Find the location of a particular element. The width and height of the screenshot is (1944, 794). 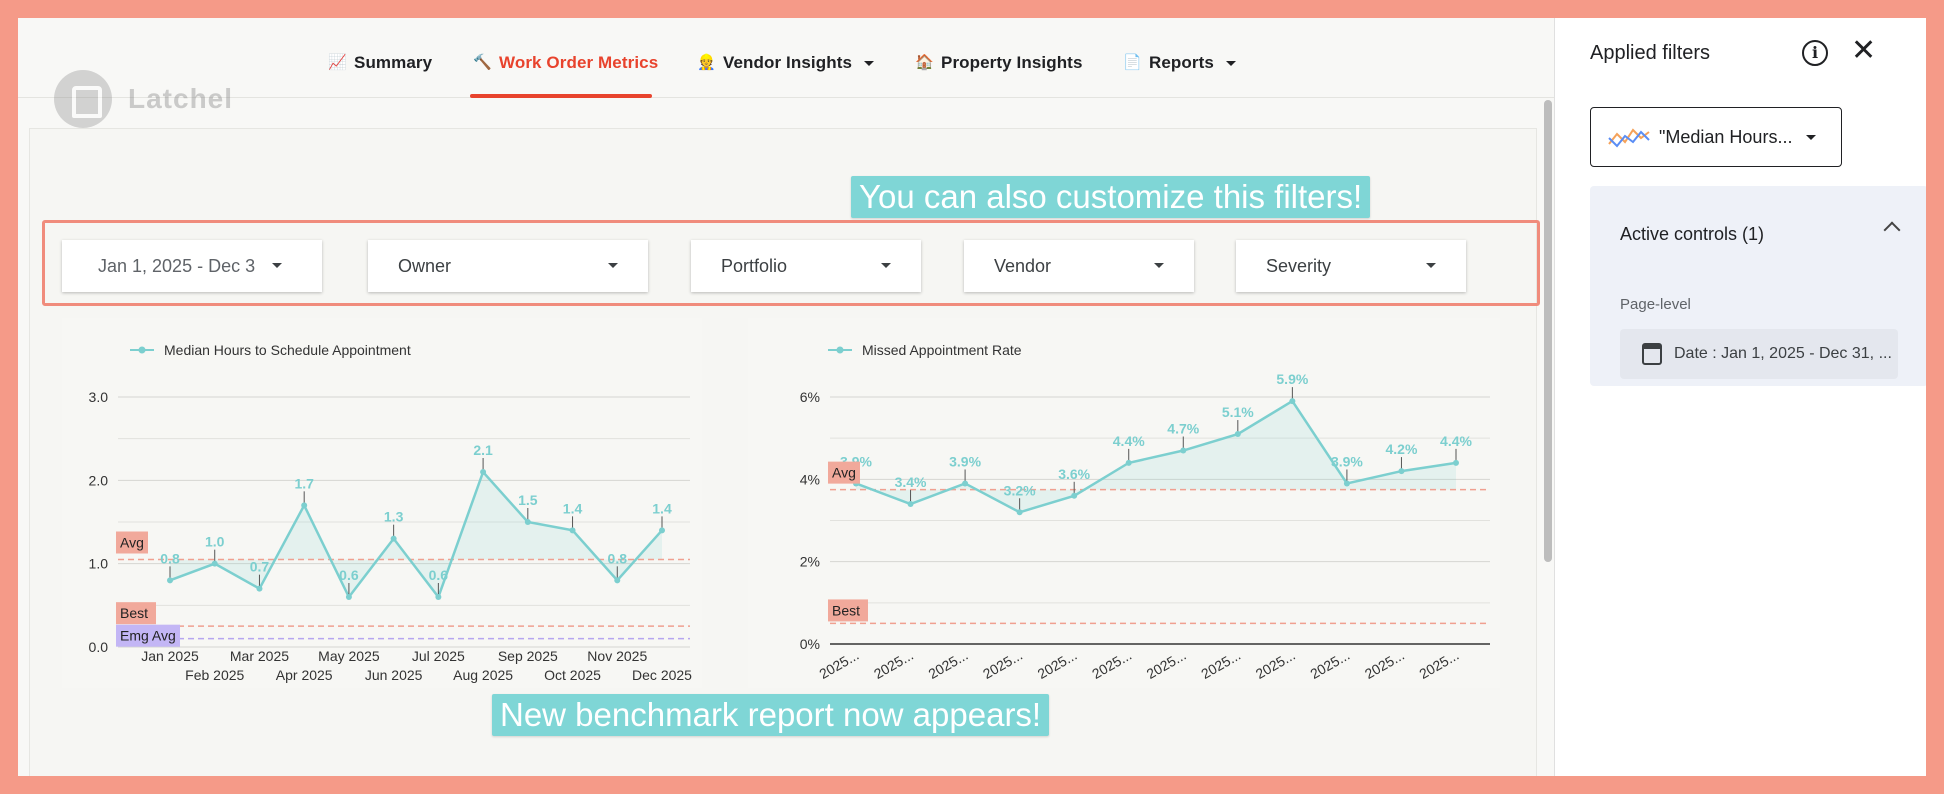

x-tick-label: Jan 2025 is located at coordinates (170, 656).